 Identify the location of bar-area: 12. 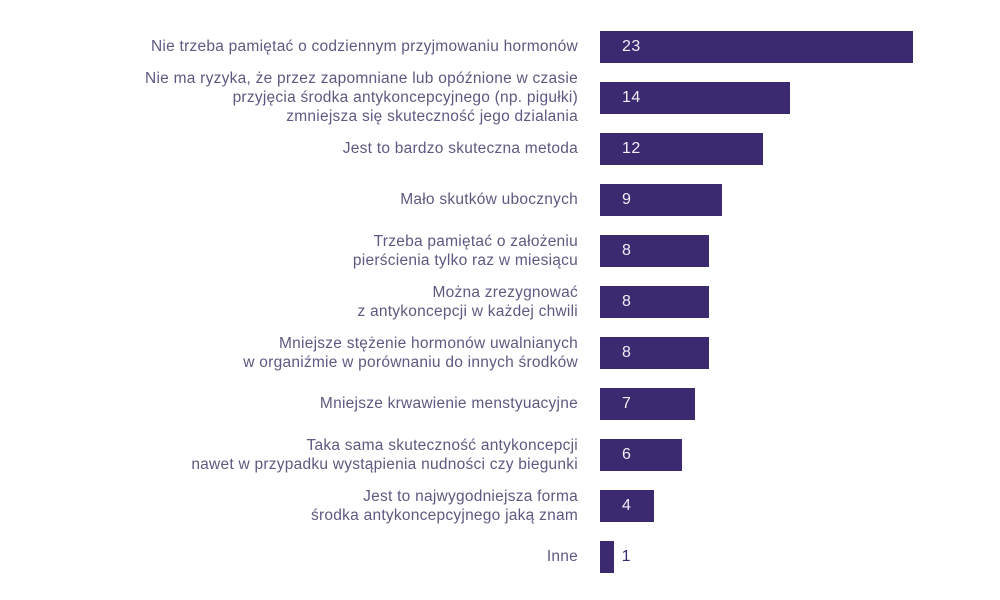
(682, 148).